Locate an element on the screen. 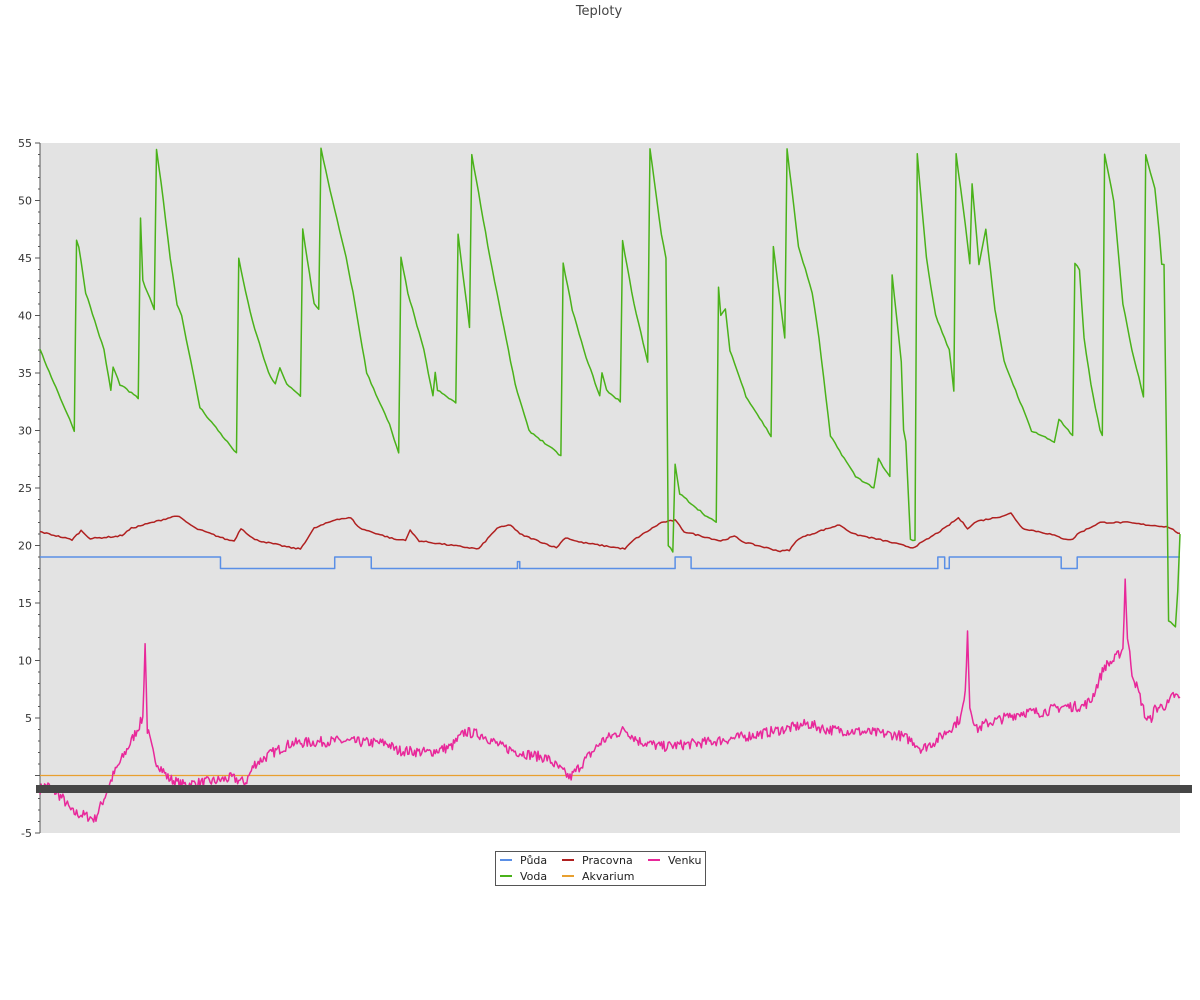 Image resolution: width=1200 pixels, height=1000 pixels. y-tick-label: 20 is located at coordinates (25, 546).